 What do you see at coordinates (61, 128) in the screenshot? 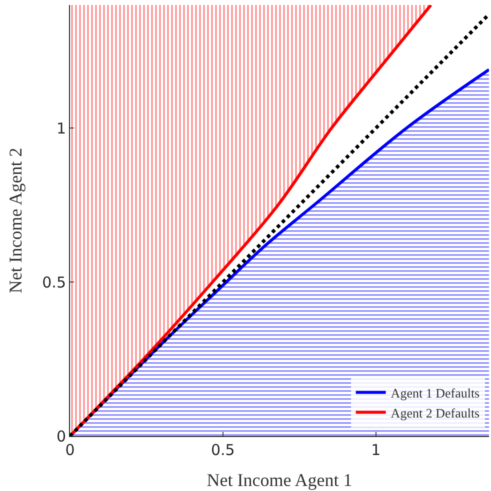
I see `y-tick-label: 1` at bounding box center [61, 128].